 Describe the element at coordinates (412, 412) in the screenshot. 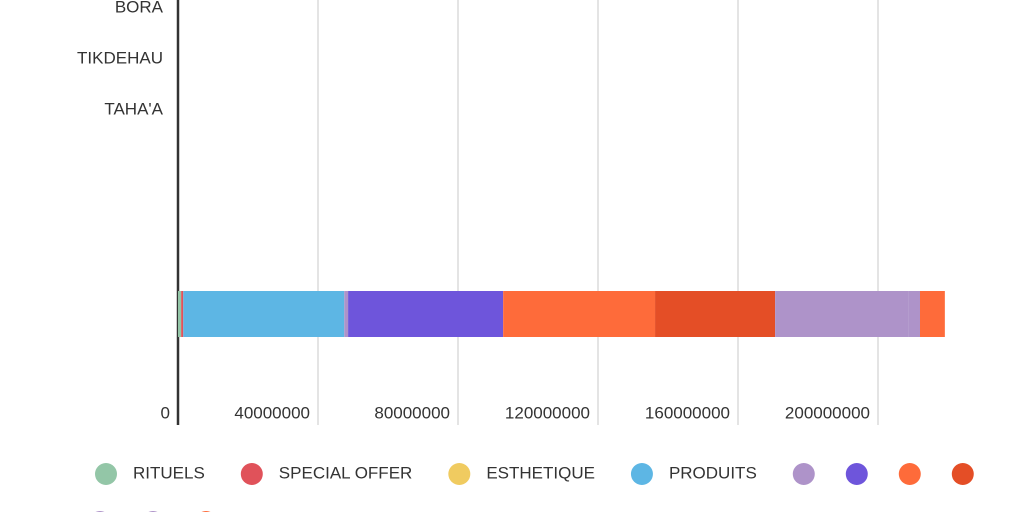

I see `x-tick-label: 80000000` at that location.